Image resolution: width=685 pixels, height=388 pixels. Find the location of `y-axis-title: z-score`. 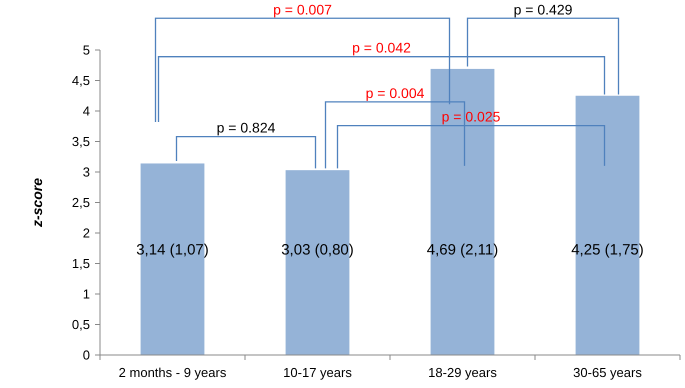

y-axis-title: z-score is located at coordinates (37, 203).